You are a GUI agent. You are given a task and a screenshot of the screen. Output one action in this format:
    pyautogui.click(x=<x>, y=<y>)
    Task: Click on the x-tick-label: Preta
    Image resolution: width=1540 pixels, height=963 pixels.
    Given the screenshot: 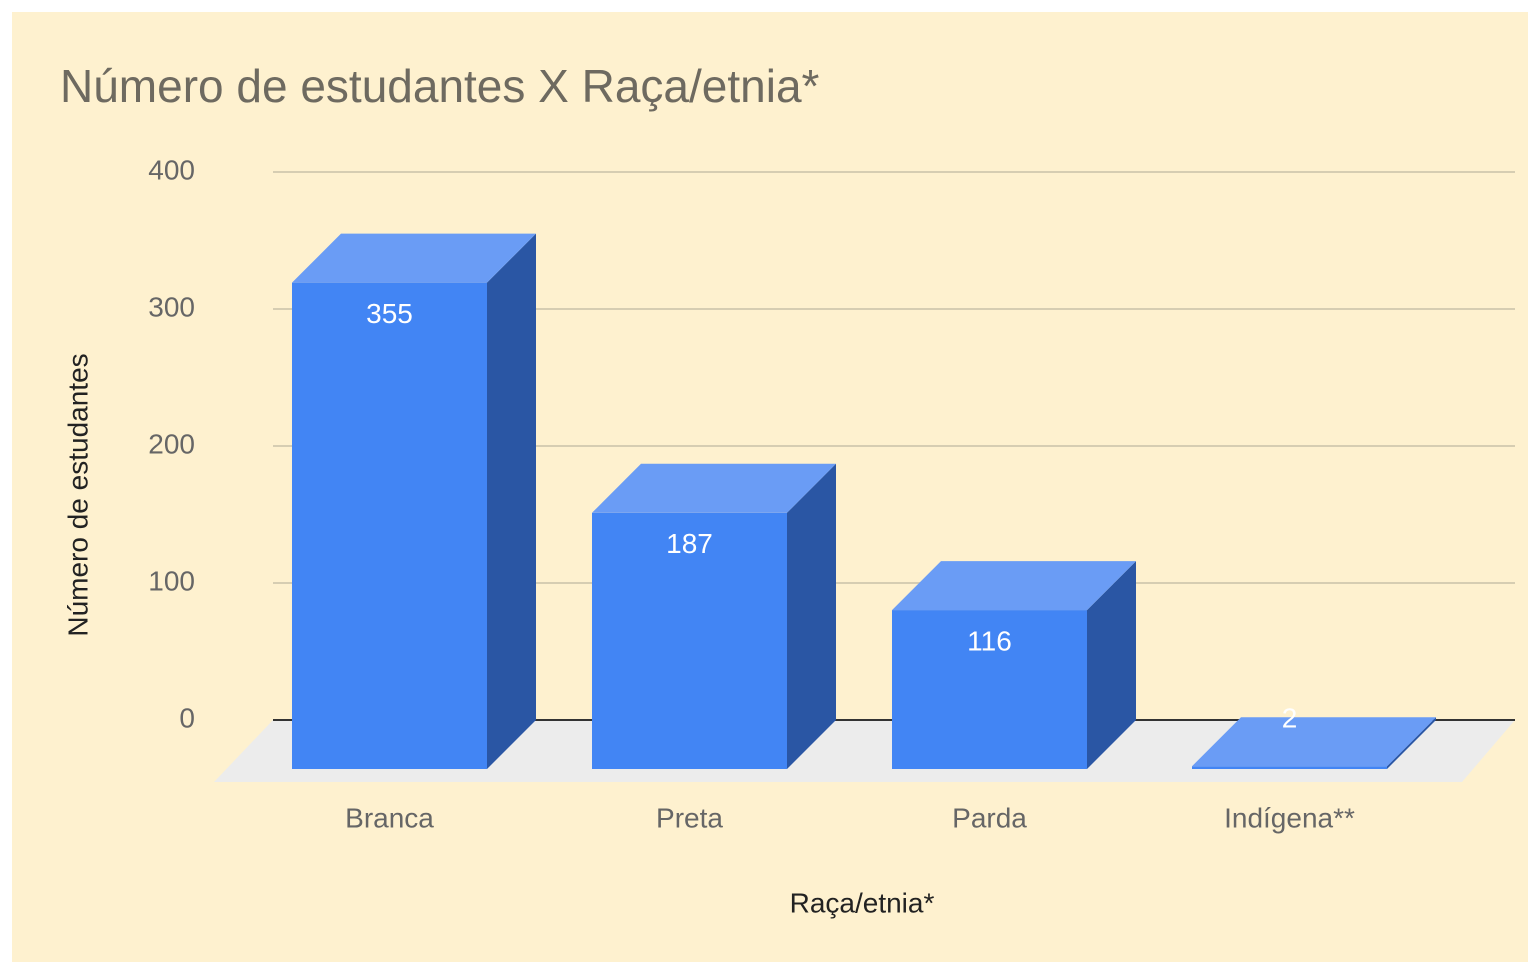 What is the action you would take?
    pyautogui.click(x=689, y=817)
    